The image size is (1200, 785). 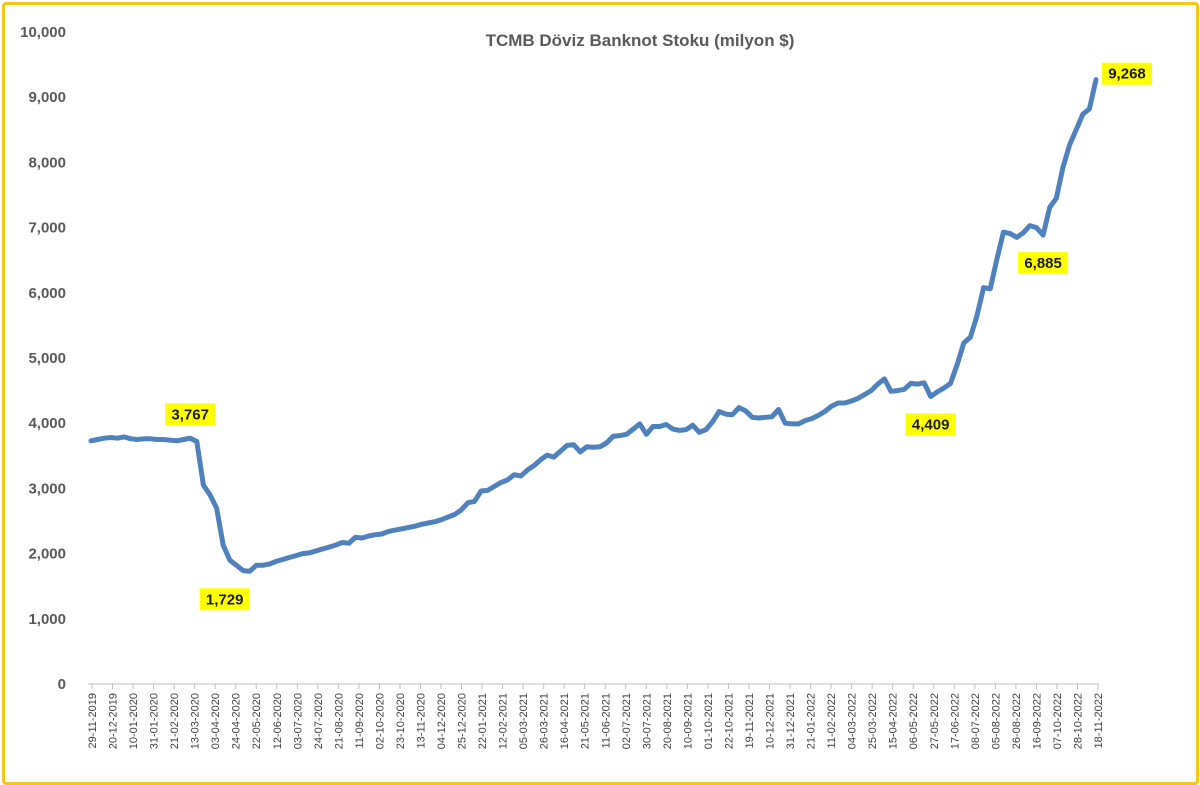 What do you see at coordinates (1037, 721) in the screenshot?
I see `x-tick-label: 16-09-2022` at bounding box center [1037, 721].